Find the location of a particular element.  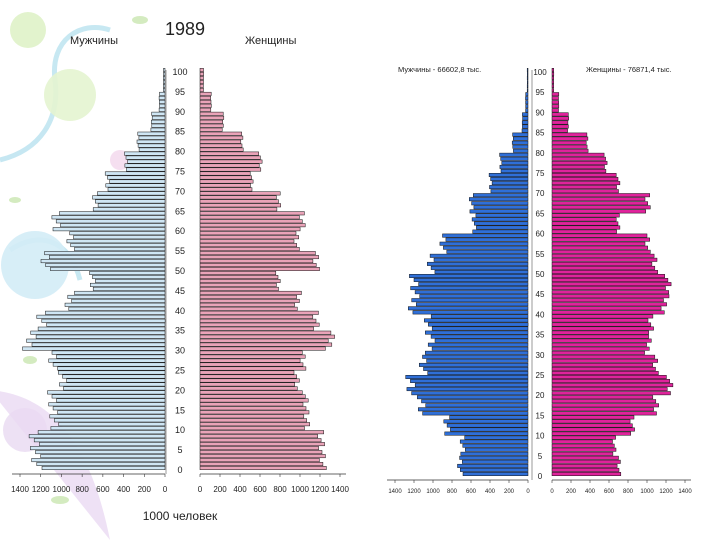

pyr1989-right-x-tick-200: 200 is located at coordinates (220, 489).